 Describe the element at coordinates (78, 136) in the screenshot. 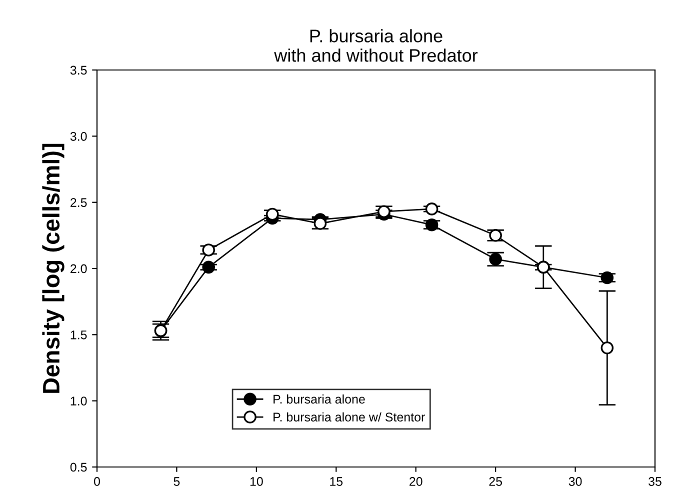

I see `y-tick-label: 3.0` at that location.